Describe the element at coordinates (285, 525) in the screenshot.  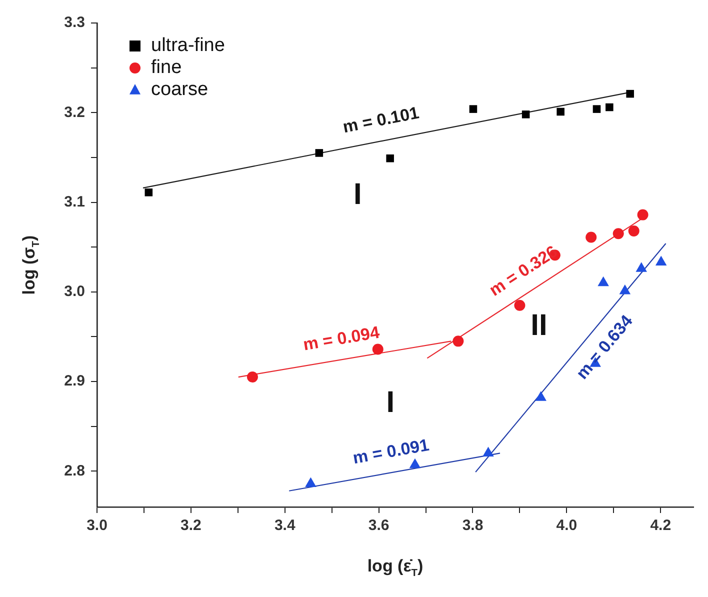
I see `x-tick-label: 3.4` at that location.